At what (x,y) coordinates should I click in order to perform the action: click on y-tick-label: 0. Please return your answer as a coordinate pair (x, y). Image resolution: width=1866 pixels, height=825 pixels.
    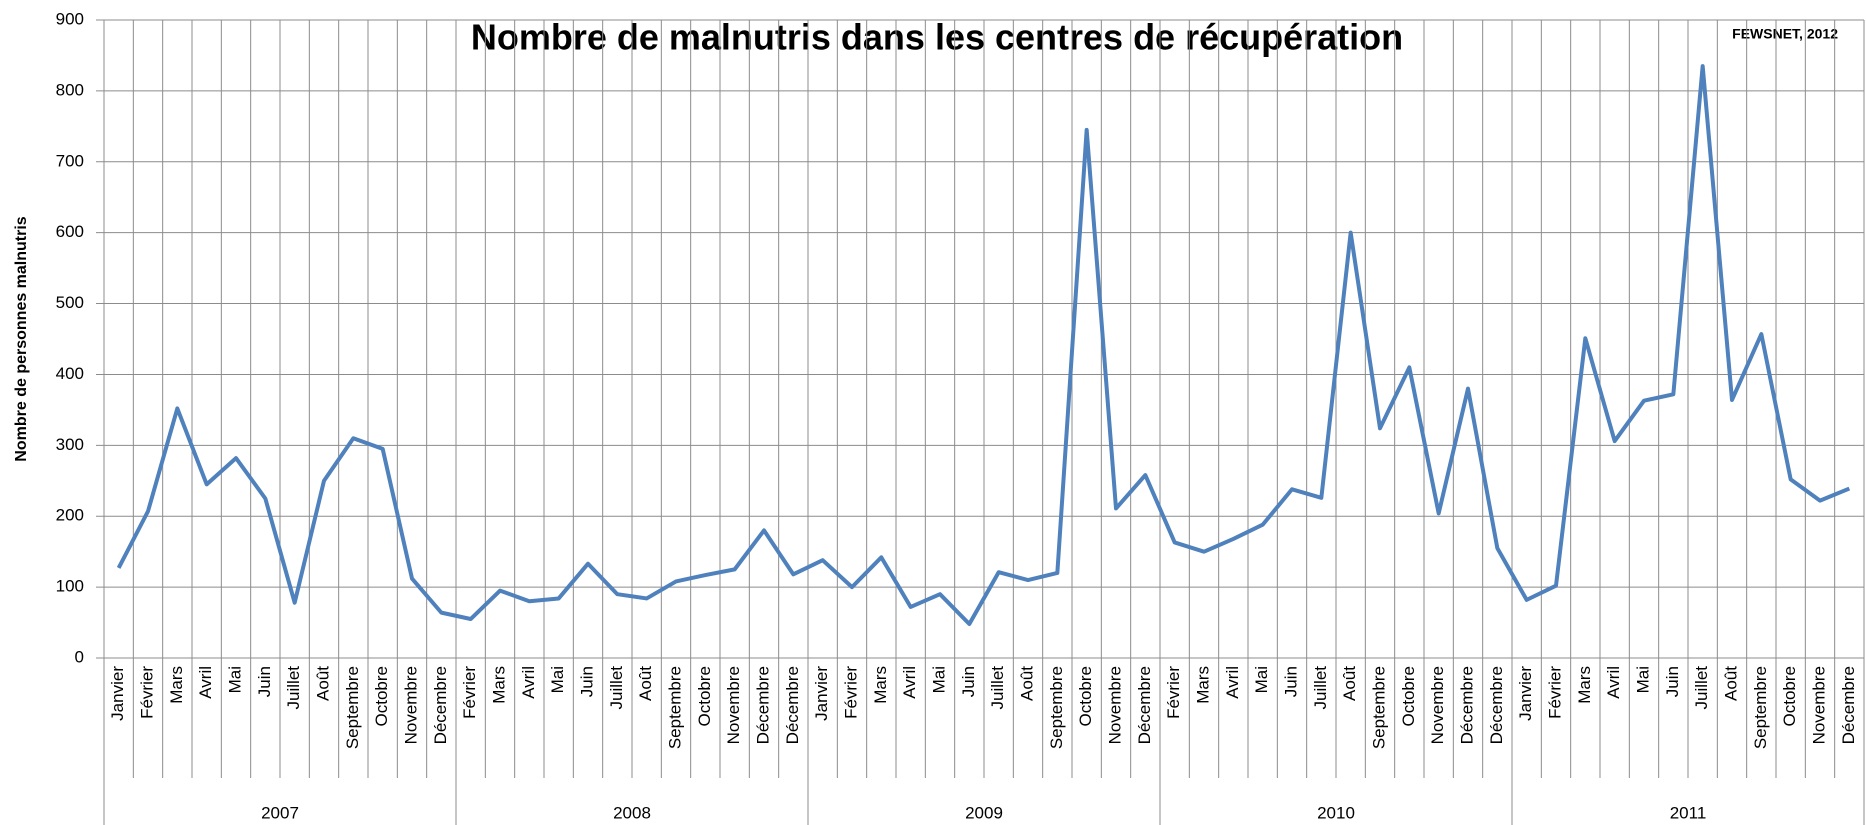
    Looking at the image, I should click on (79, 656).